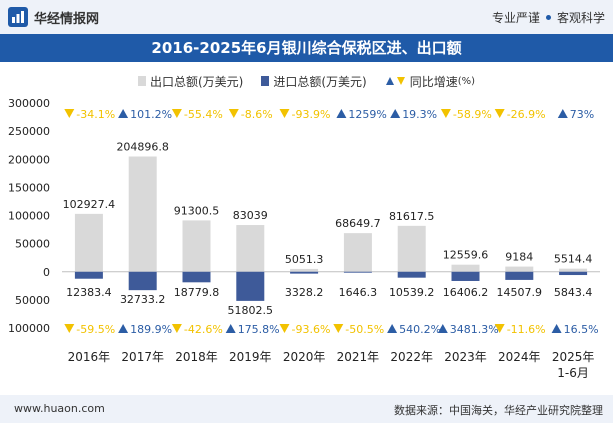 The height and width of the screenshot is (423, 613). What do you see at coordinates (412, 216) in the screenshot?
I see `export-value-label: 81617.5` at bounding box center [412, 216].